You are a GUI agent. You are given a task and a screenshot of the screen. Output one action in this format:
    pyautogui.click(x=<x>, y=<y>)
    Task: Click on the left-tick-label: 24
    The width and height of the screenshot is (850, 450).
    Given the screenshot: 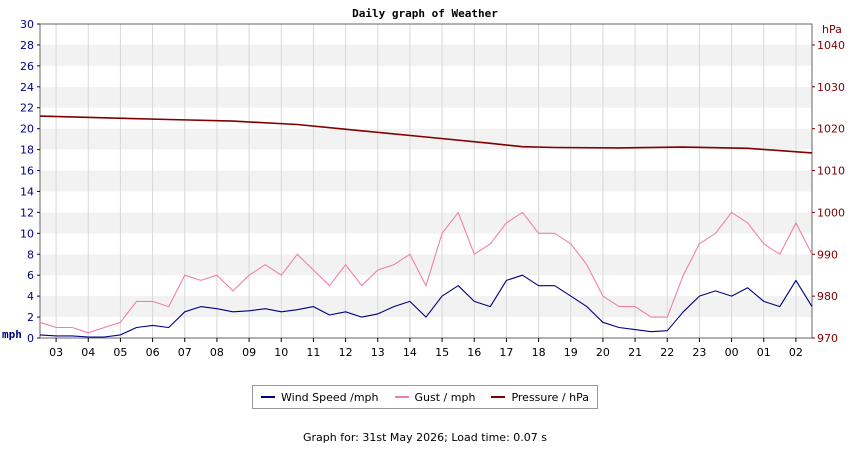 What is the action you would take?
    pyautogui.click(x=27, y=87)
    